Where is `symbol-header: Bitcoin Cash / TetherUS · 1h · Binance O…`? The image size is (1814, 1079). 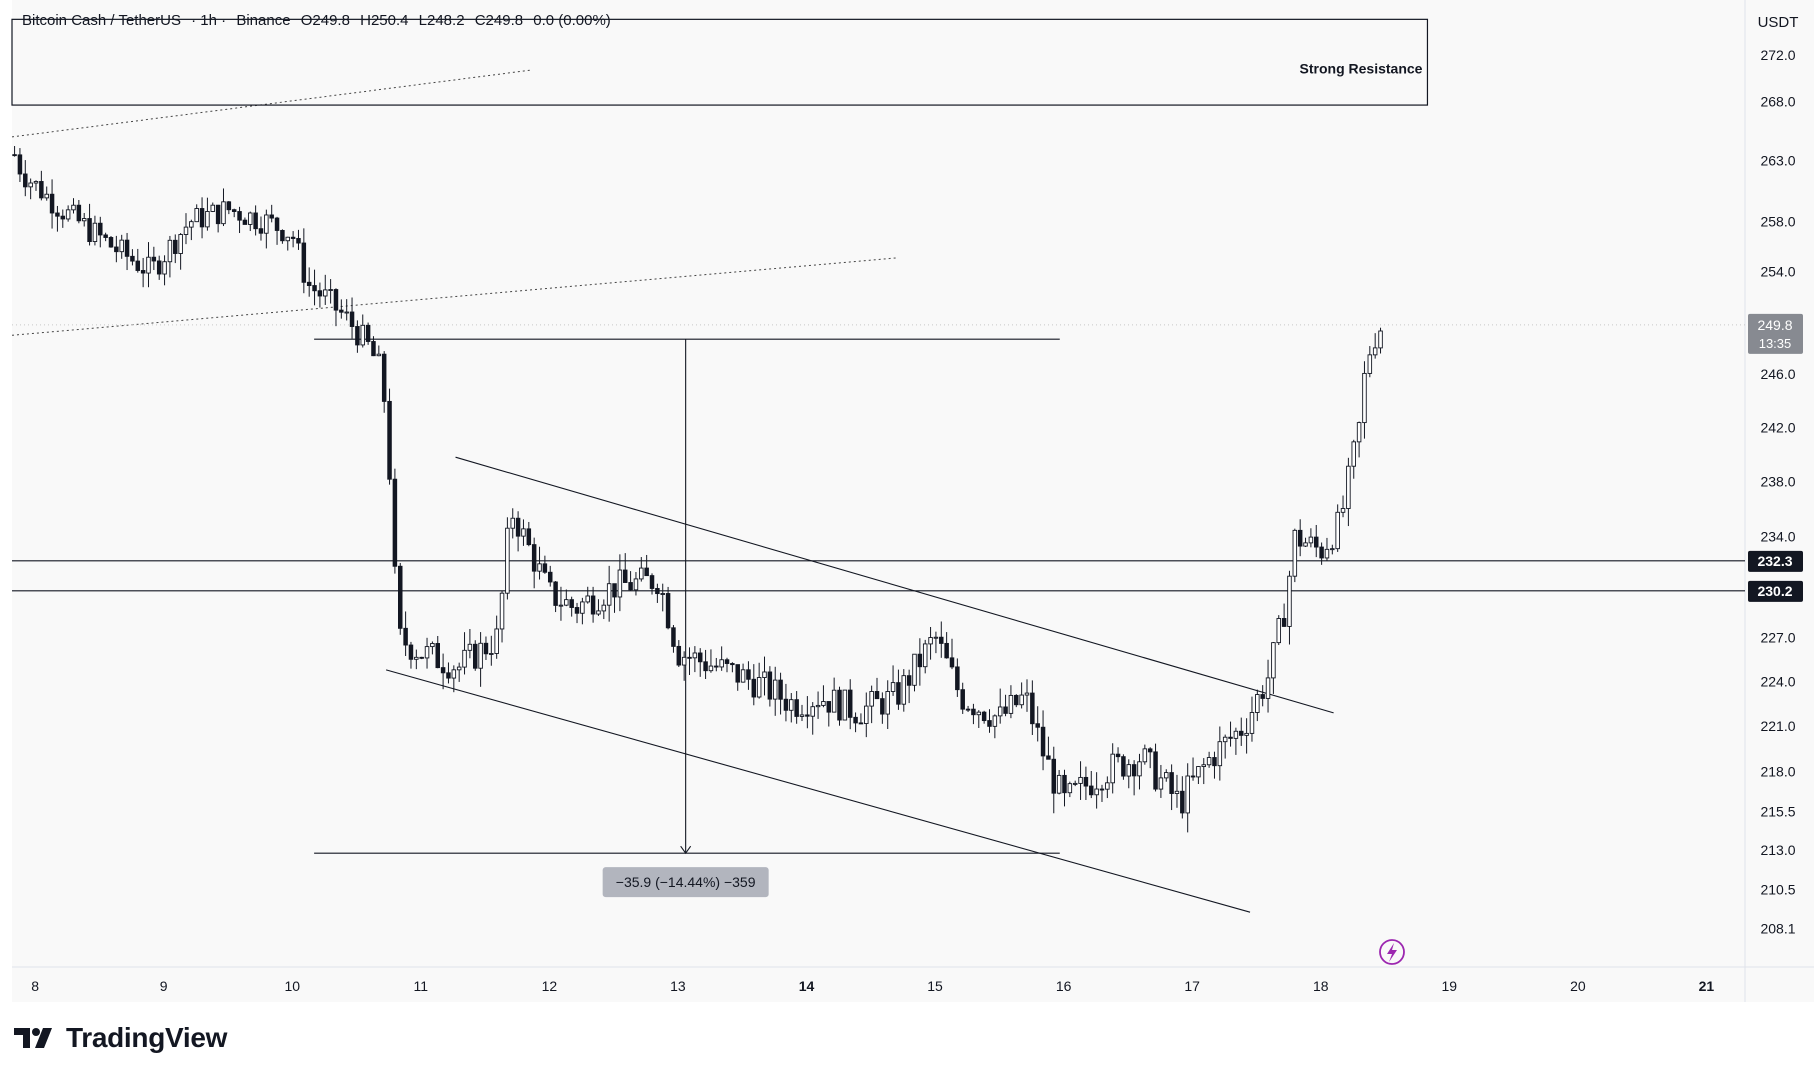
symbol-header: Bitcoin Cash / TetherUS · 1h · Binance O… is located at coordinates (319, 20).